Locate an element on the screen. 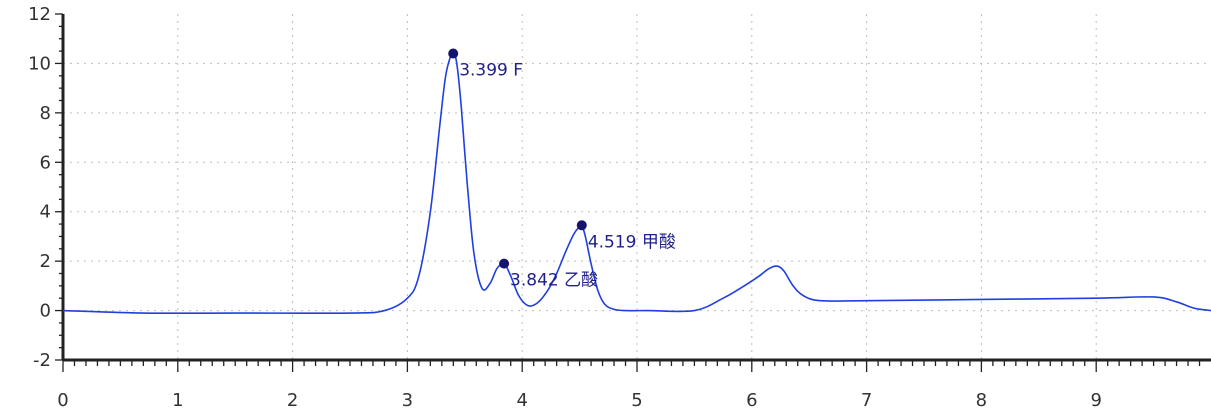 This screenshot has width=1211, height=410. x-tick-label: 9 is located at coordinates (1095, 400).